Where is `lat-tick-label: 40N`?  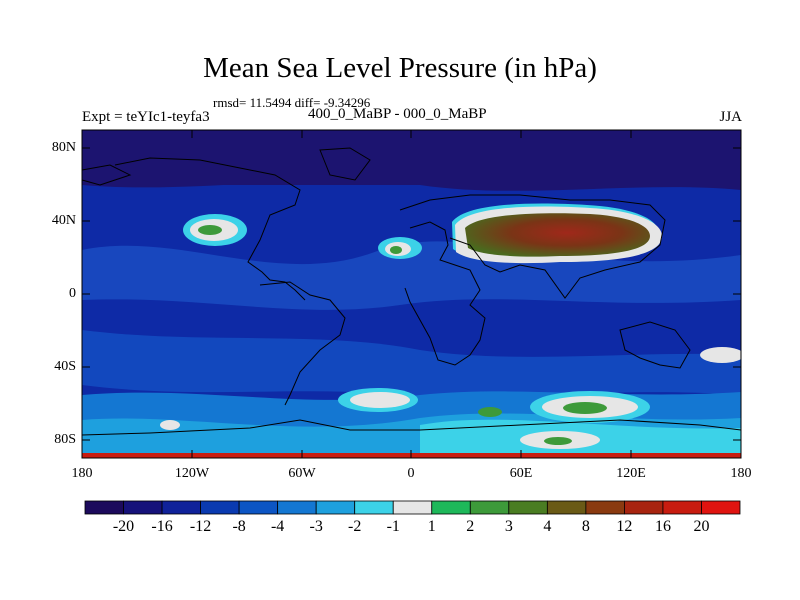
lat-tick-label: 40N is located at coordinates (63, 220).